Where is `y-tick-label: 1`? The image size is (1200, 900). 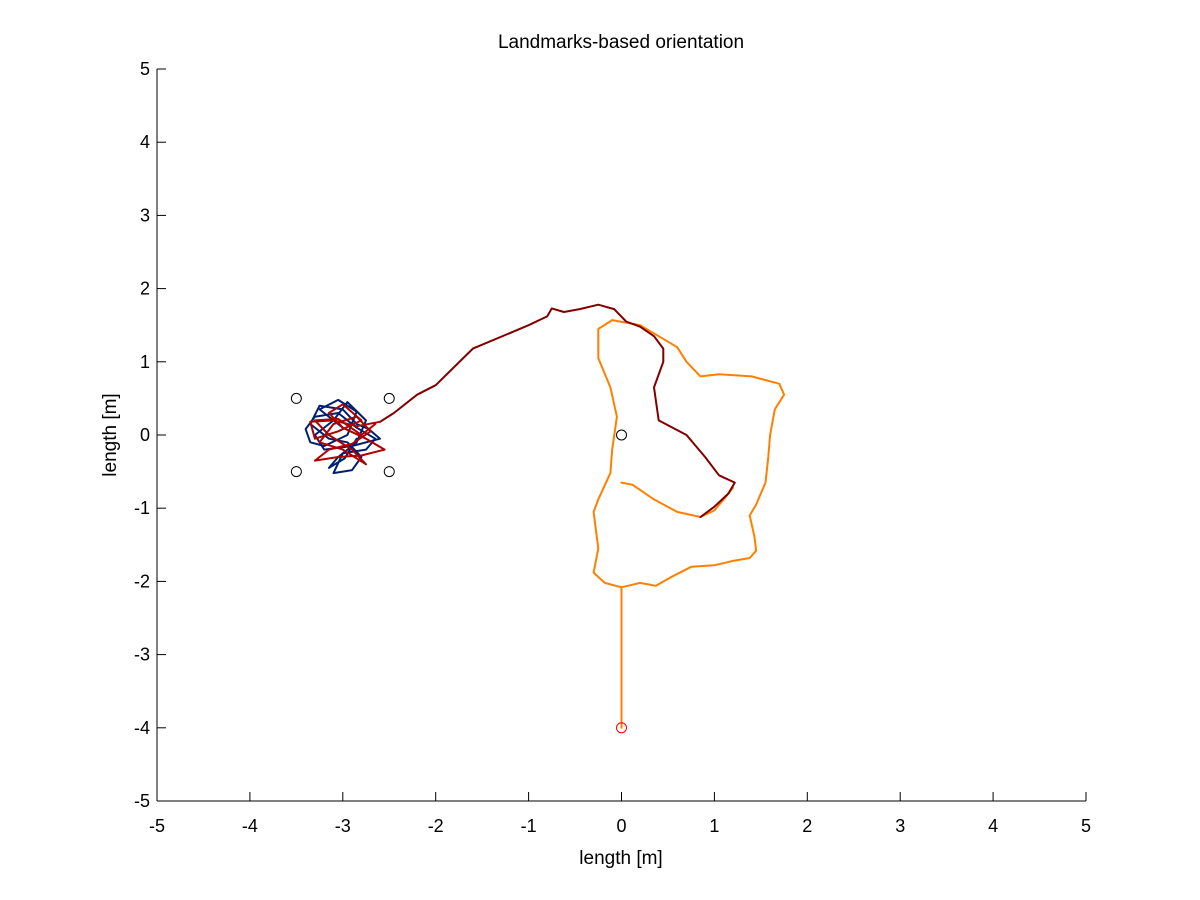
y-tick-label: 1 is located at coordinates (145, 362).